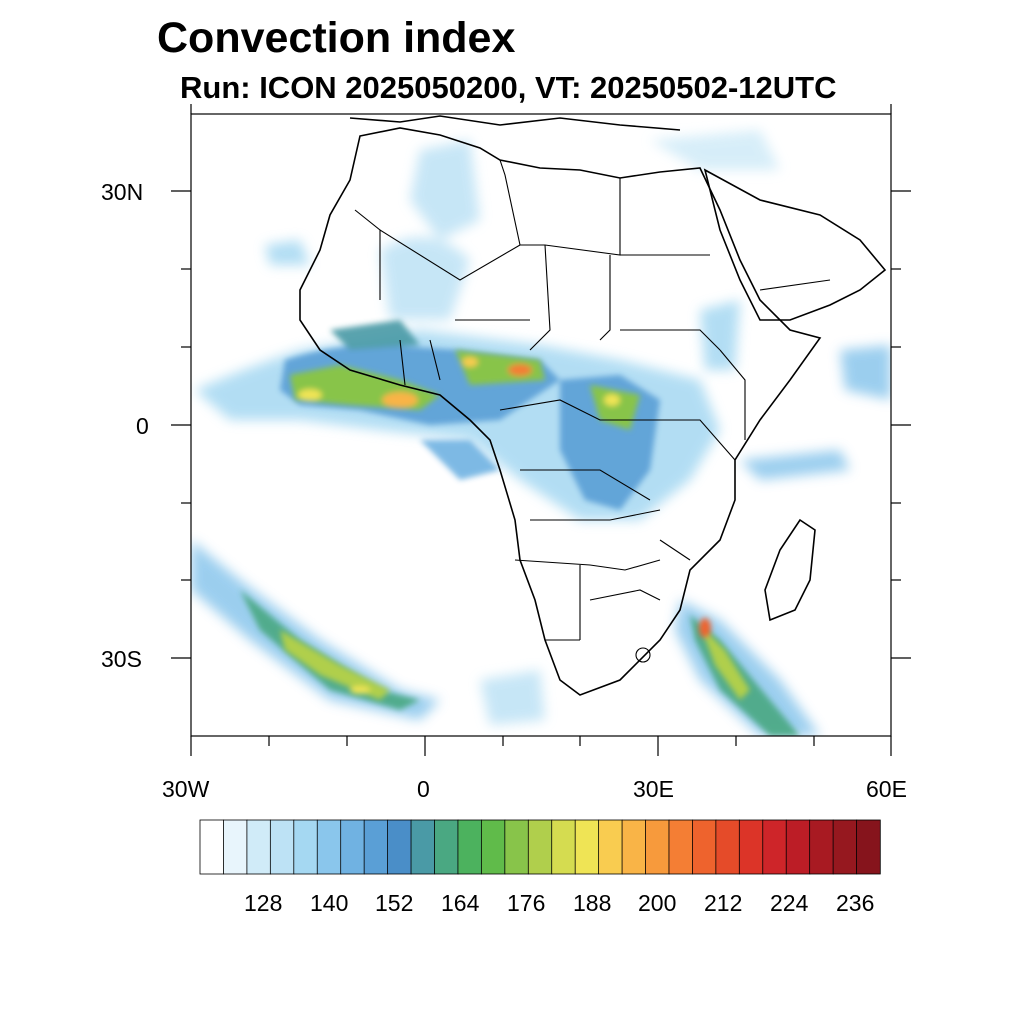 The image size is (1024, 1024). What do you see at coordinates (122, 192) in the screenshot?
I see `lat-label-30n: 30N` at bounding box center [122, 192].